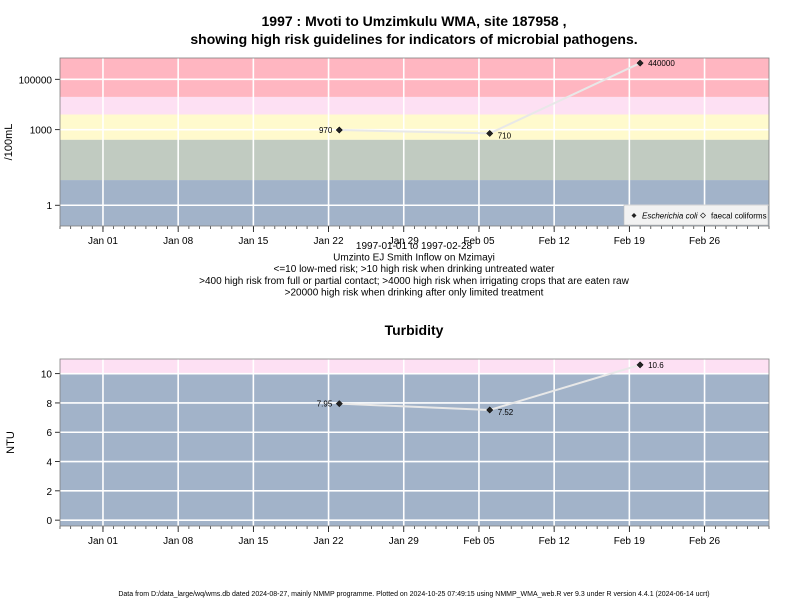 The width and height of the screenshot is (800, 600). What do you see at coordinates (49, 463) in the screenshot?
I see `y-tick-label: 4` at bounding box center [49, 463].